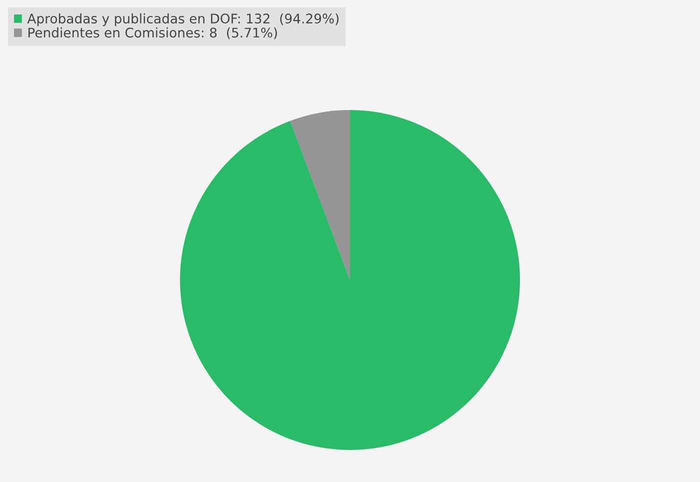 This screenshot has width=700, height=482. What do you see at coordinates (152, 33) in the screenshot?
I see `legend-label: Pendientes en Comisiones: 8 (5.71%)` at bounding box center [152, 33].